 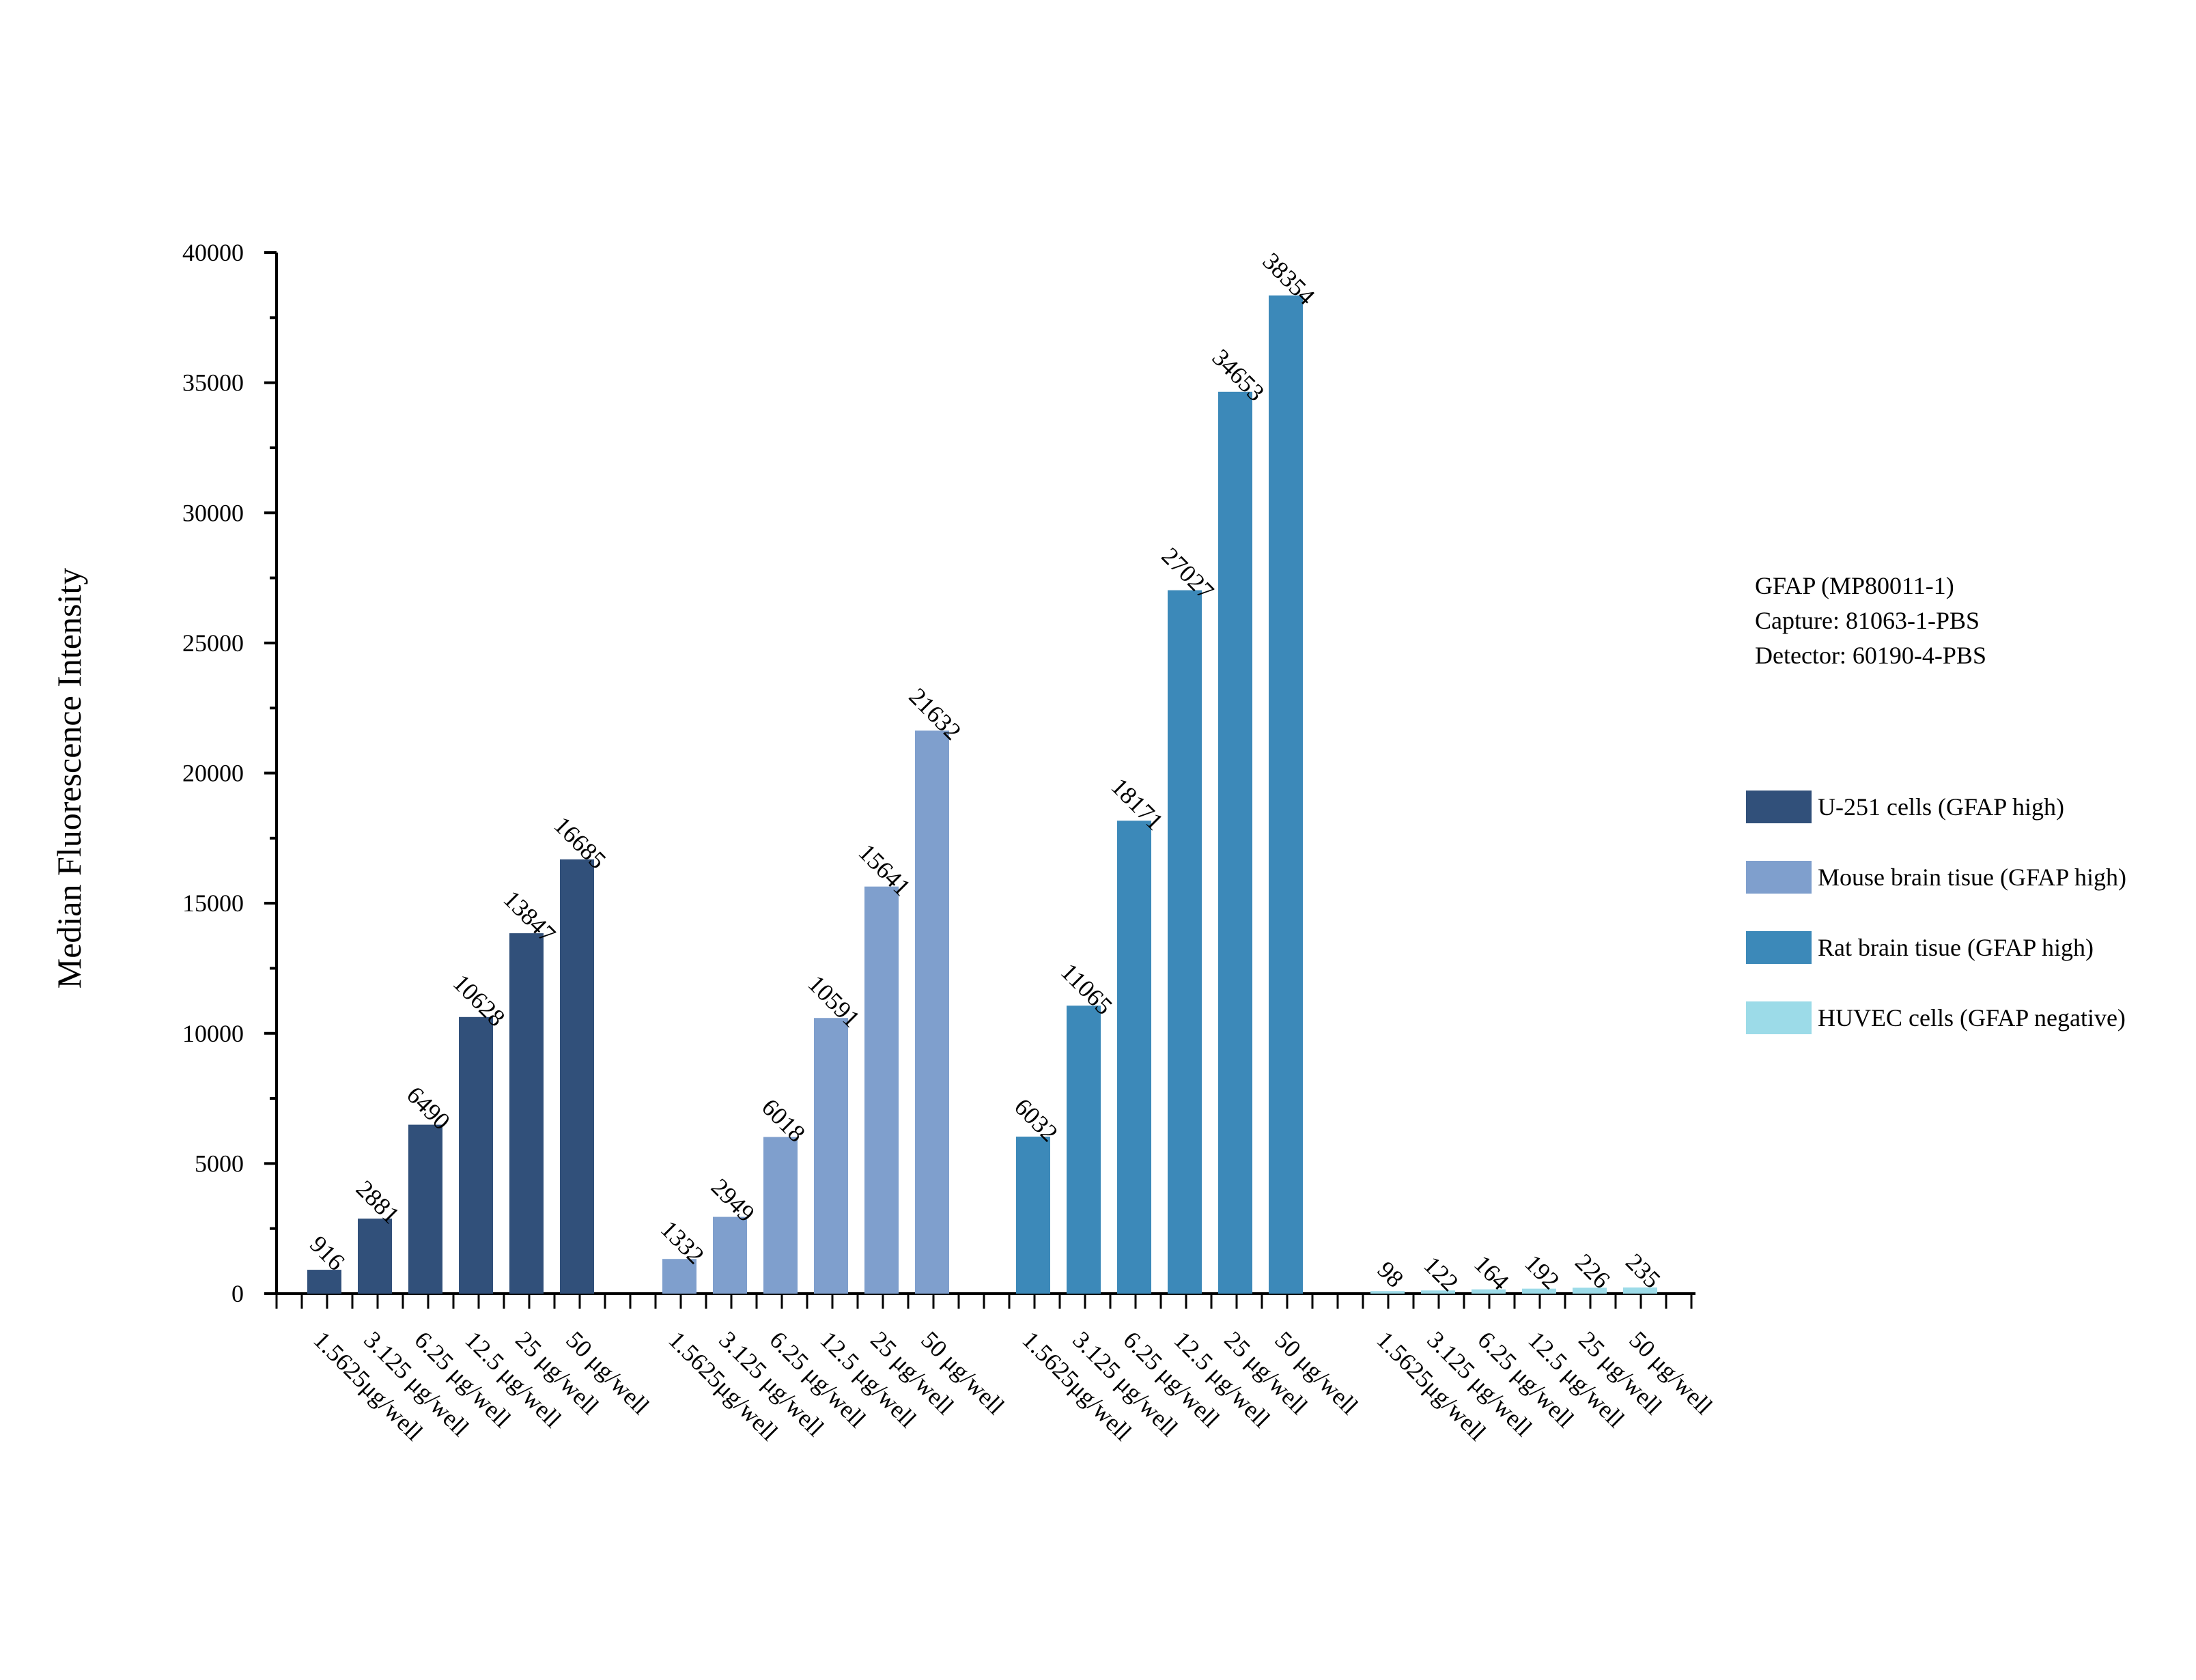 What do you see at coordinates (213, 773) in the screenshot?
I see `y-tick-label: 20000` at bounding box center [213, 773].